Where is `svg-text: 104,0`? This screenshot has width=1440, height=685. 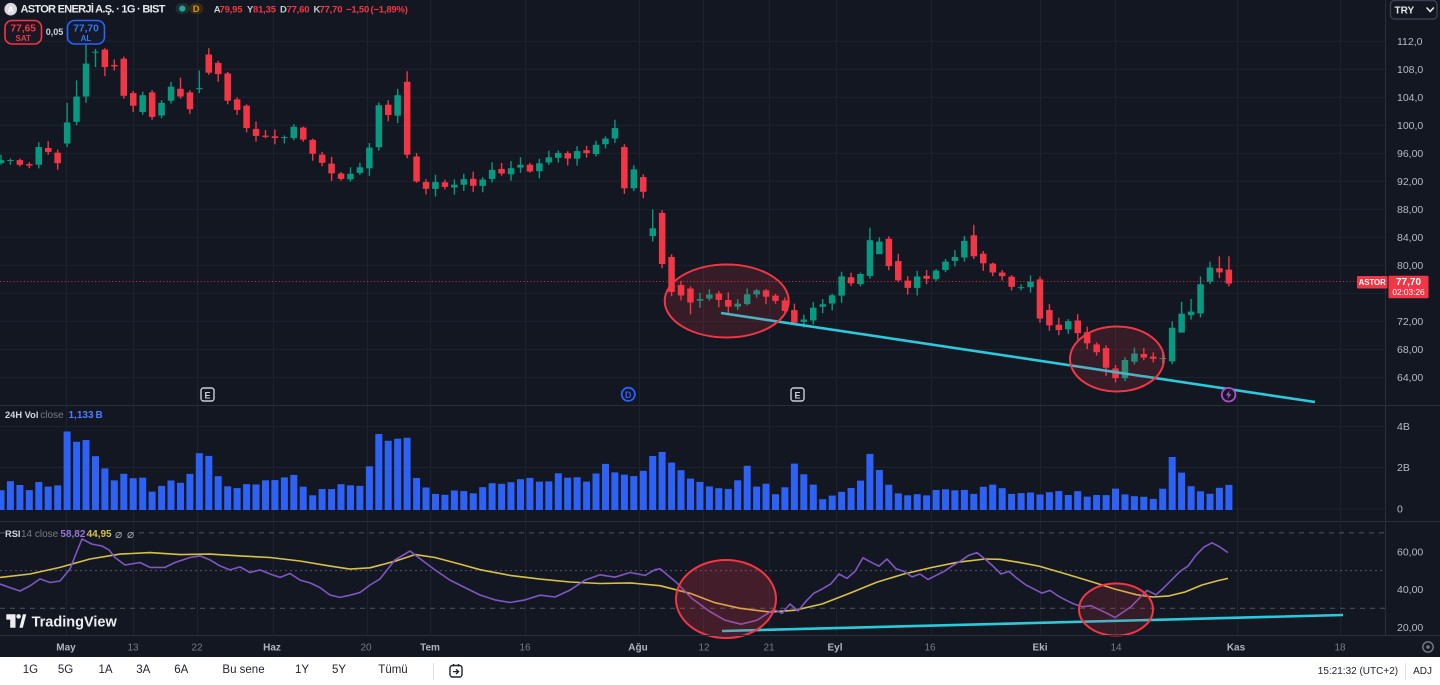 svg-text: 104,0 is located at coordinates (1410, 98).